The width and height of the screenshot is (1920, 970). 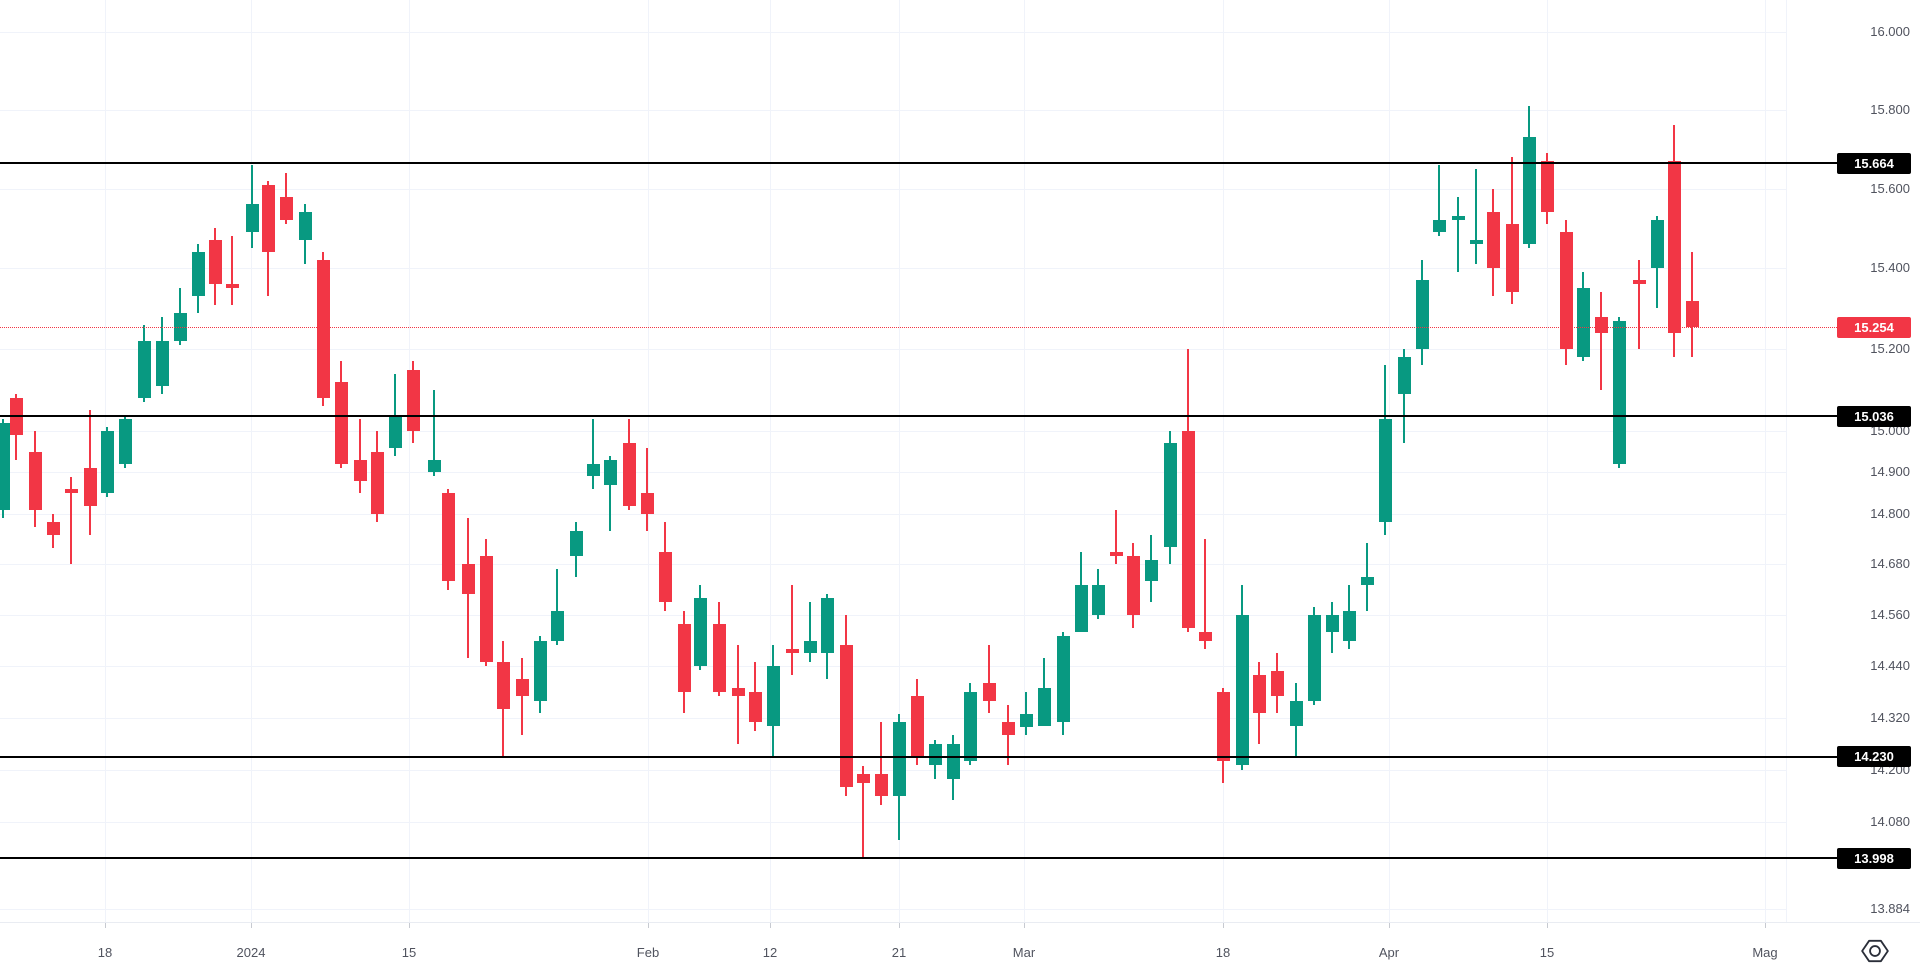 What do you see at coordinates (1389, 952) in the screenshot?
I see `time-axis-label: Apr` at bounding box center [1389, 952].